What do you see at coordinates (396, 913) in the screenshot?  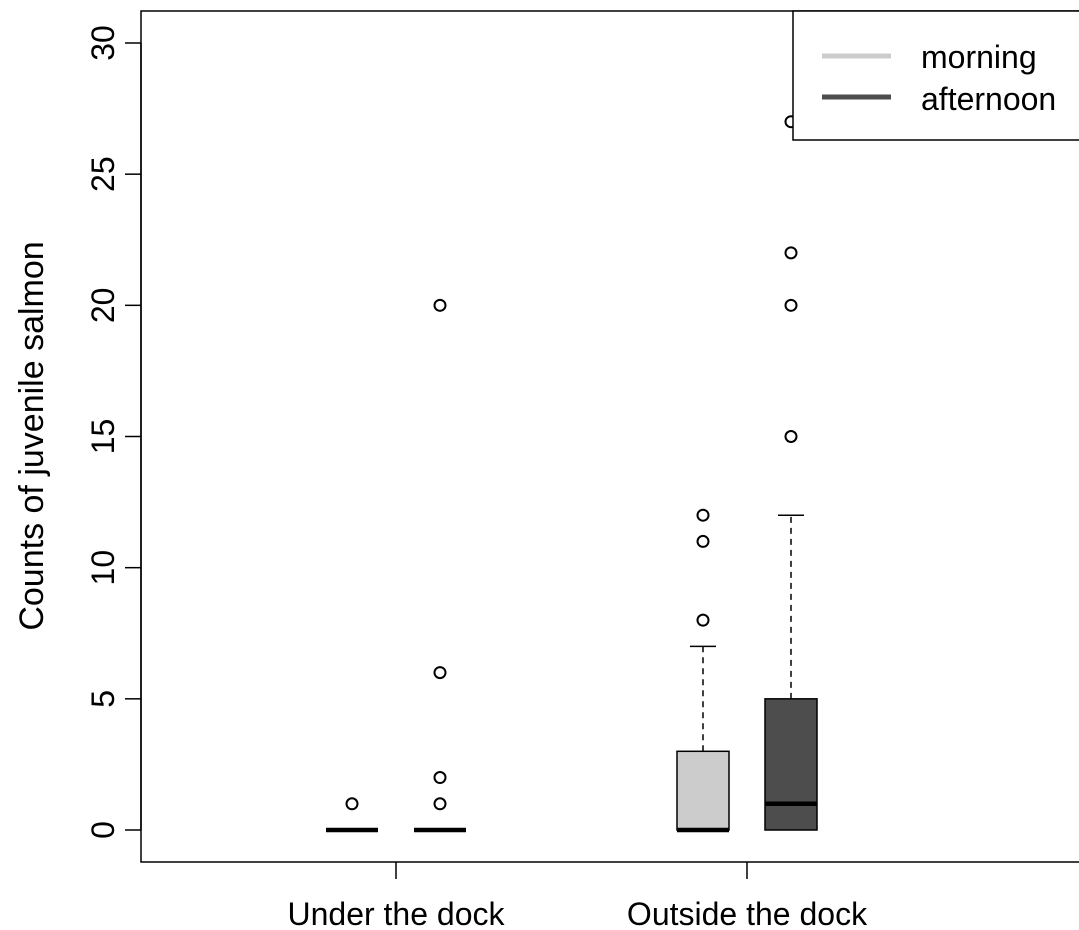 I see `x-tick-label: Under the dock` at bounding box center [396, 913].